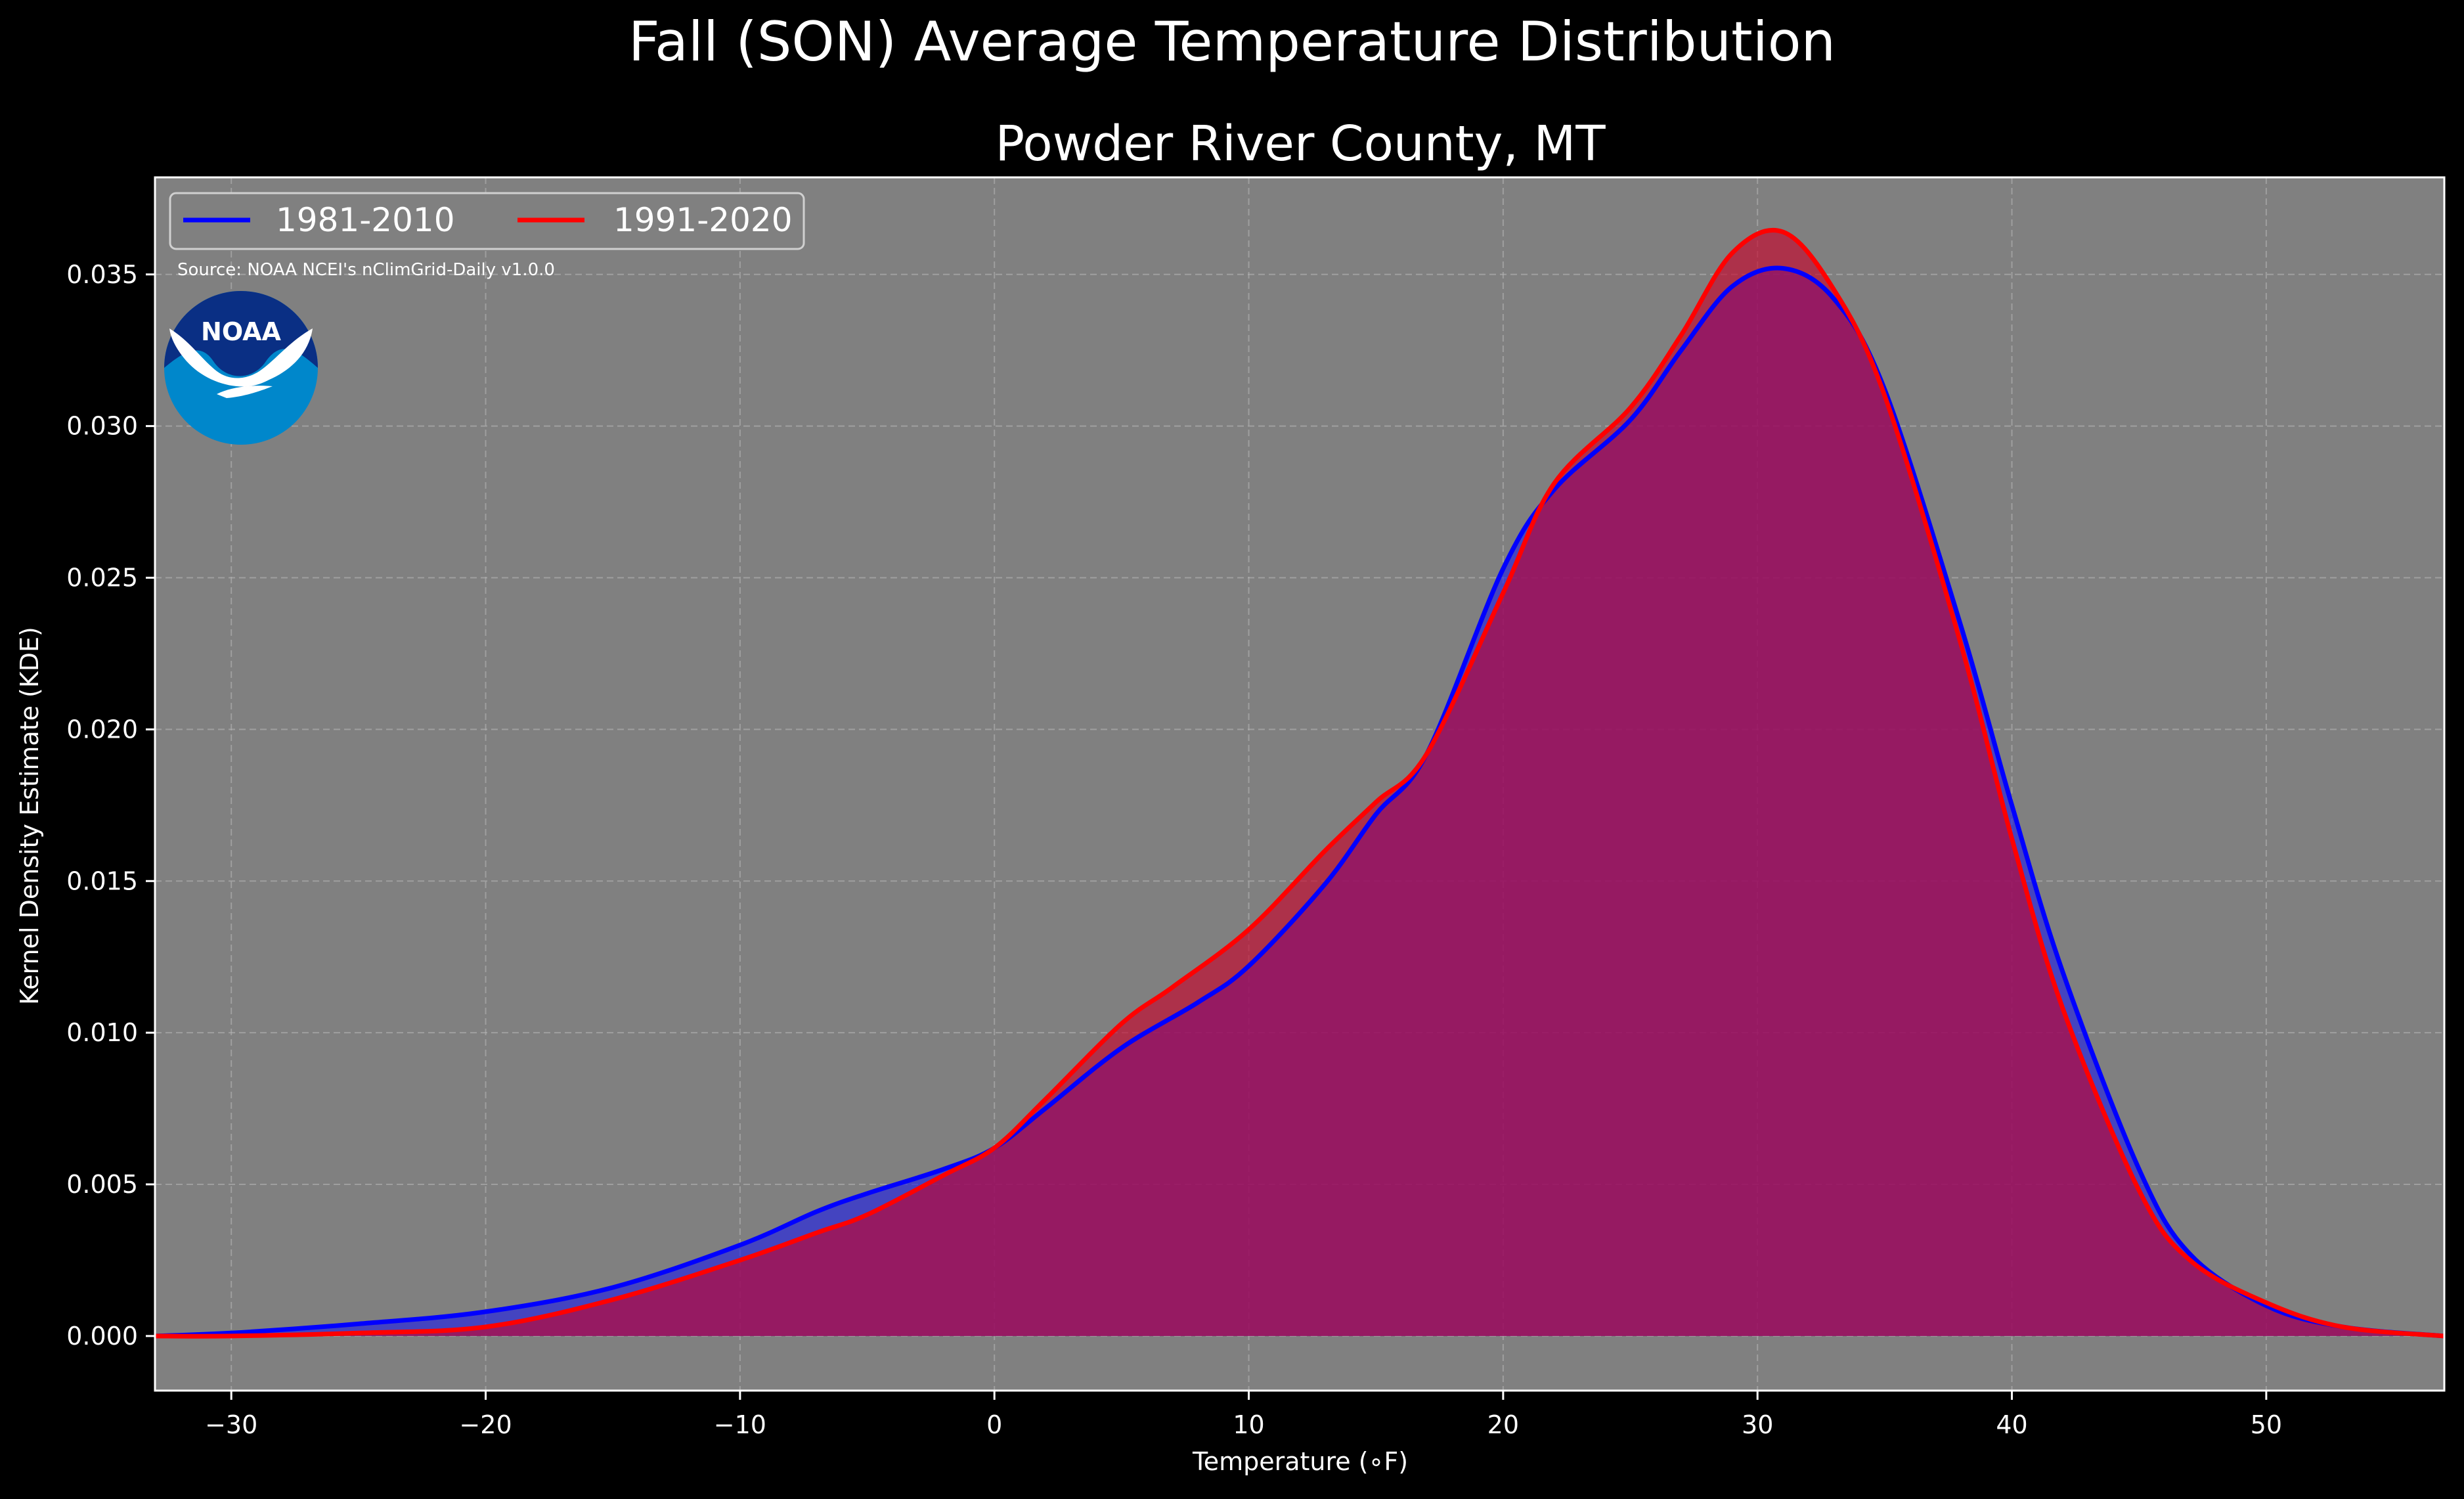 Image resolution: width=2464 pixels, height=1499 pixels. What do you see at coordinates (994, 1424) in the screenshot?
I see `x-tick-label: 0` at bounding box center [994, 1424].